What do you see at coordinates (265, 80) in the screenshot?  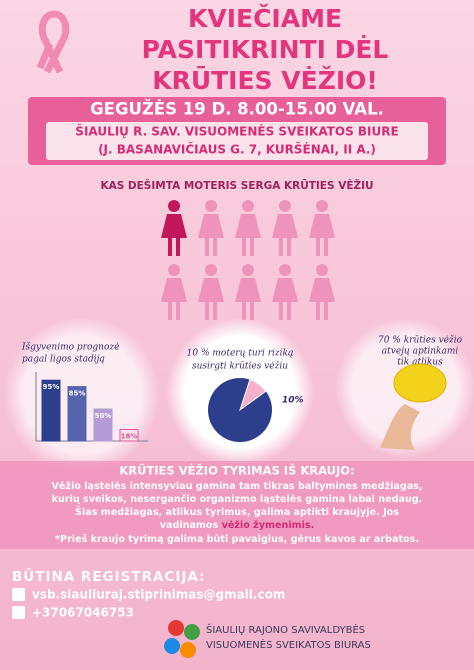 I see `title-line: KRŪTIES VĖŽIO!` at bounding box center [265, 80].